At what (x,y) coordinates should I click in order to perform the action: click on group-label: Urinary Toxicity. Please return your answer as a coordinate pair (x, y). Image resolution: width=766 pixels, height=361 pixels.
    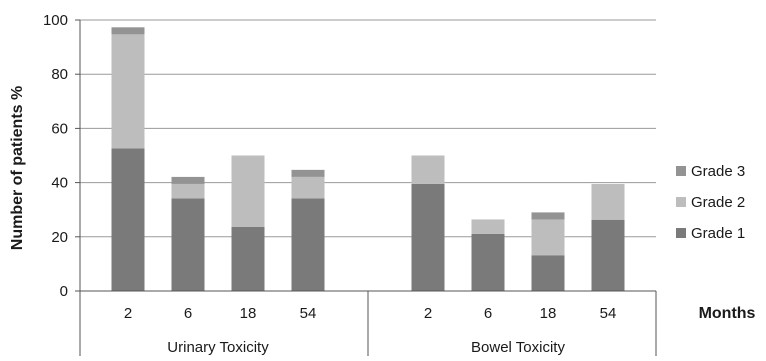
    Looking at the image, I should click on (218, 347).